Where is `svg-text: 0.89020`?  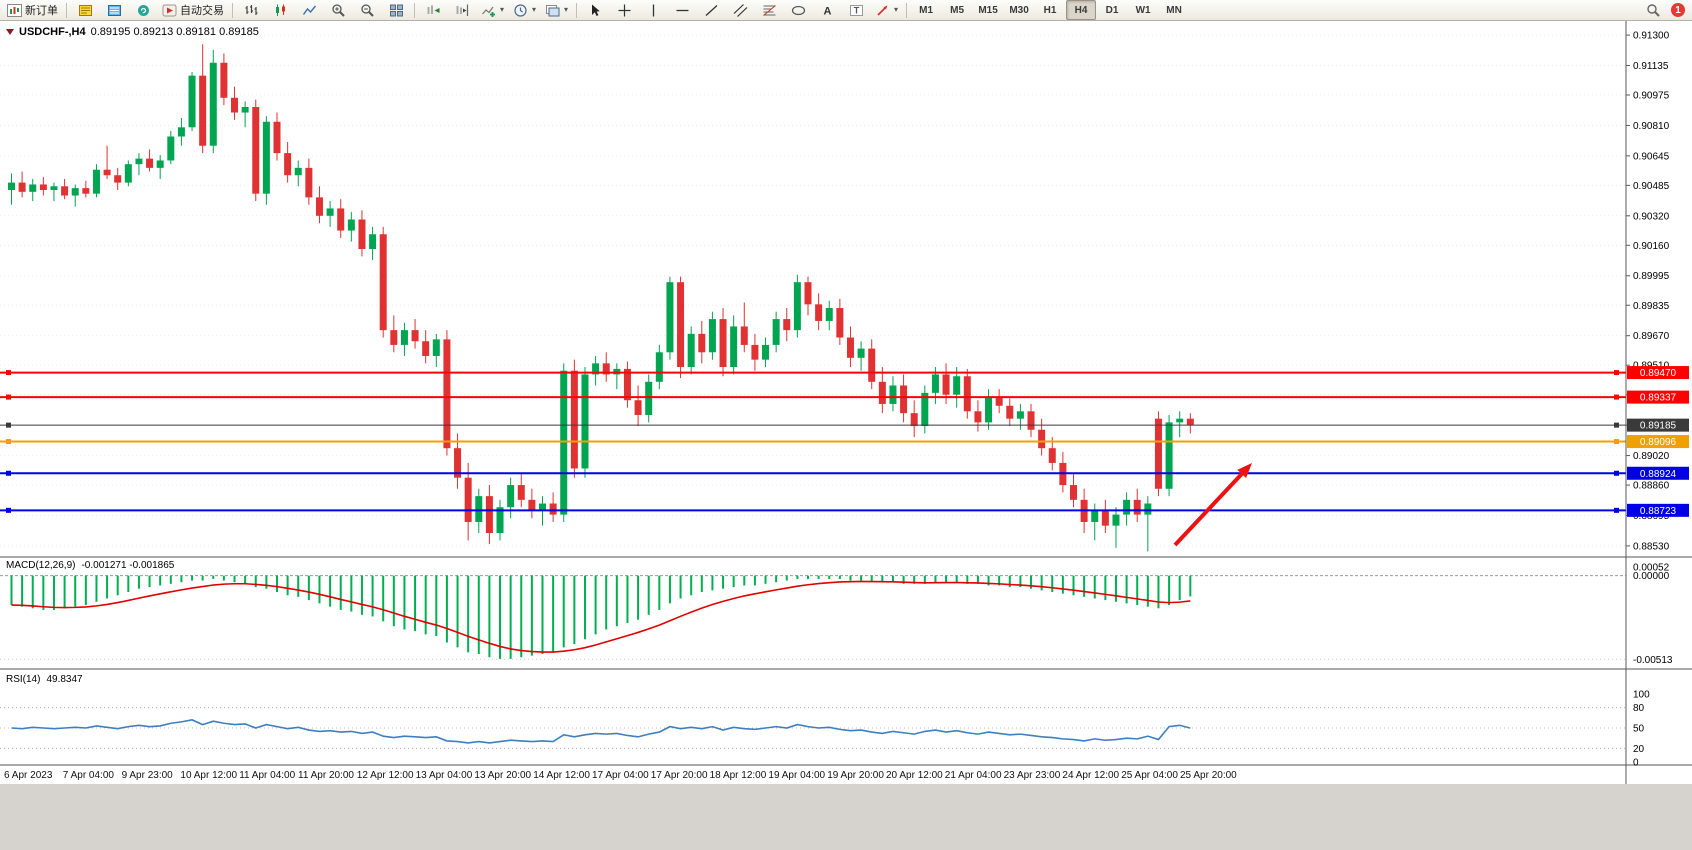
svg-text: 0.89020 is located at coordinates (1651, 456).